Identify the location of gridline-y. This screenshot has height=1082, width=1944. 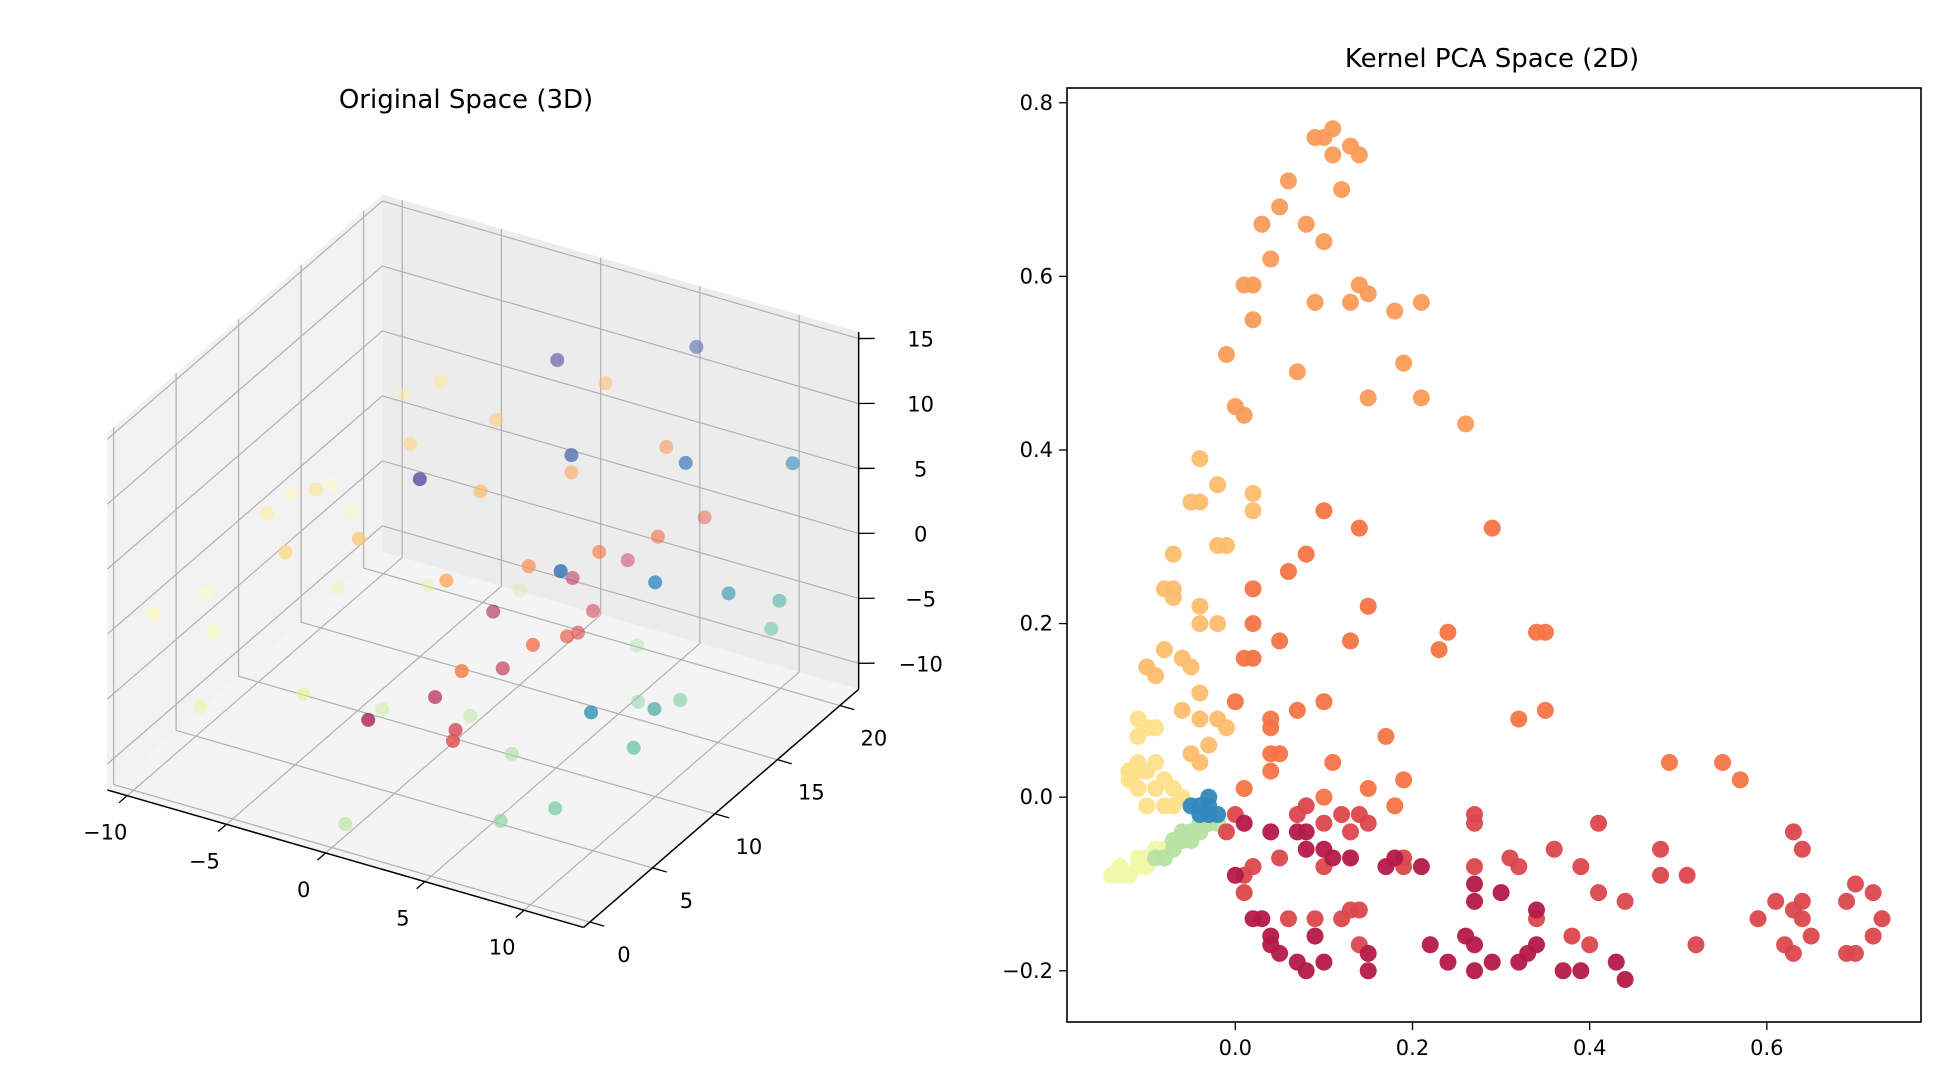
(601, 458).